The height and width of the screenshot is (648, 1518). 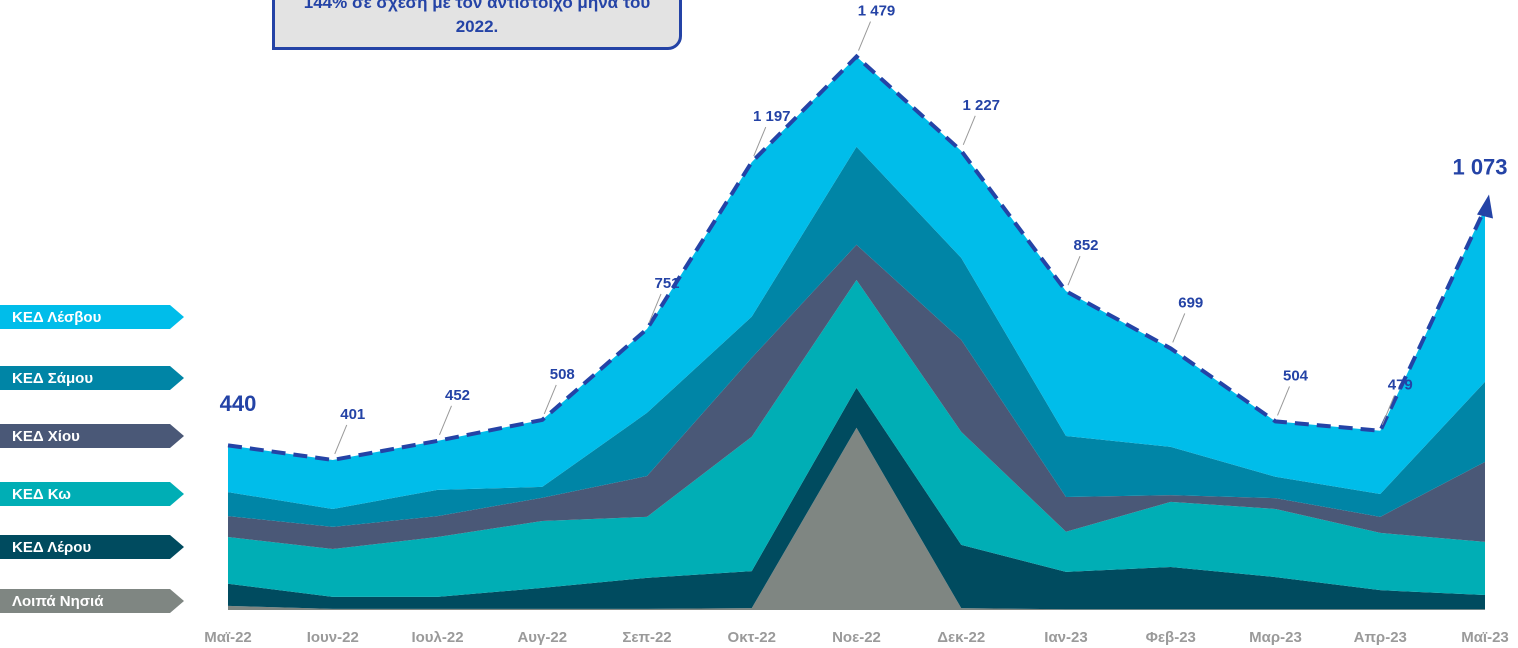 I want to click on x-tick-label: Νοε-22, so click(x=856, y=637).